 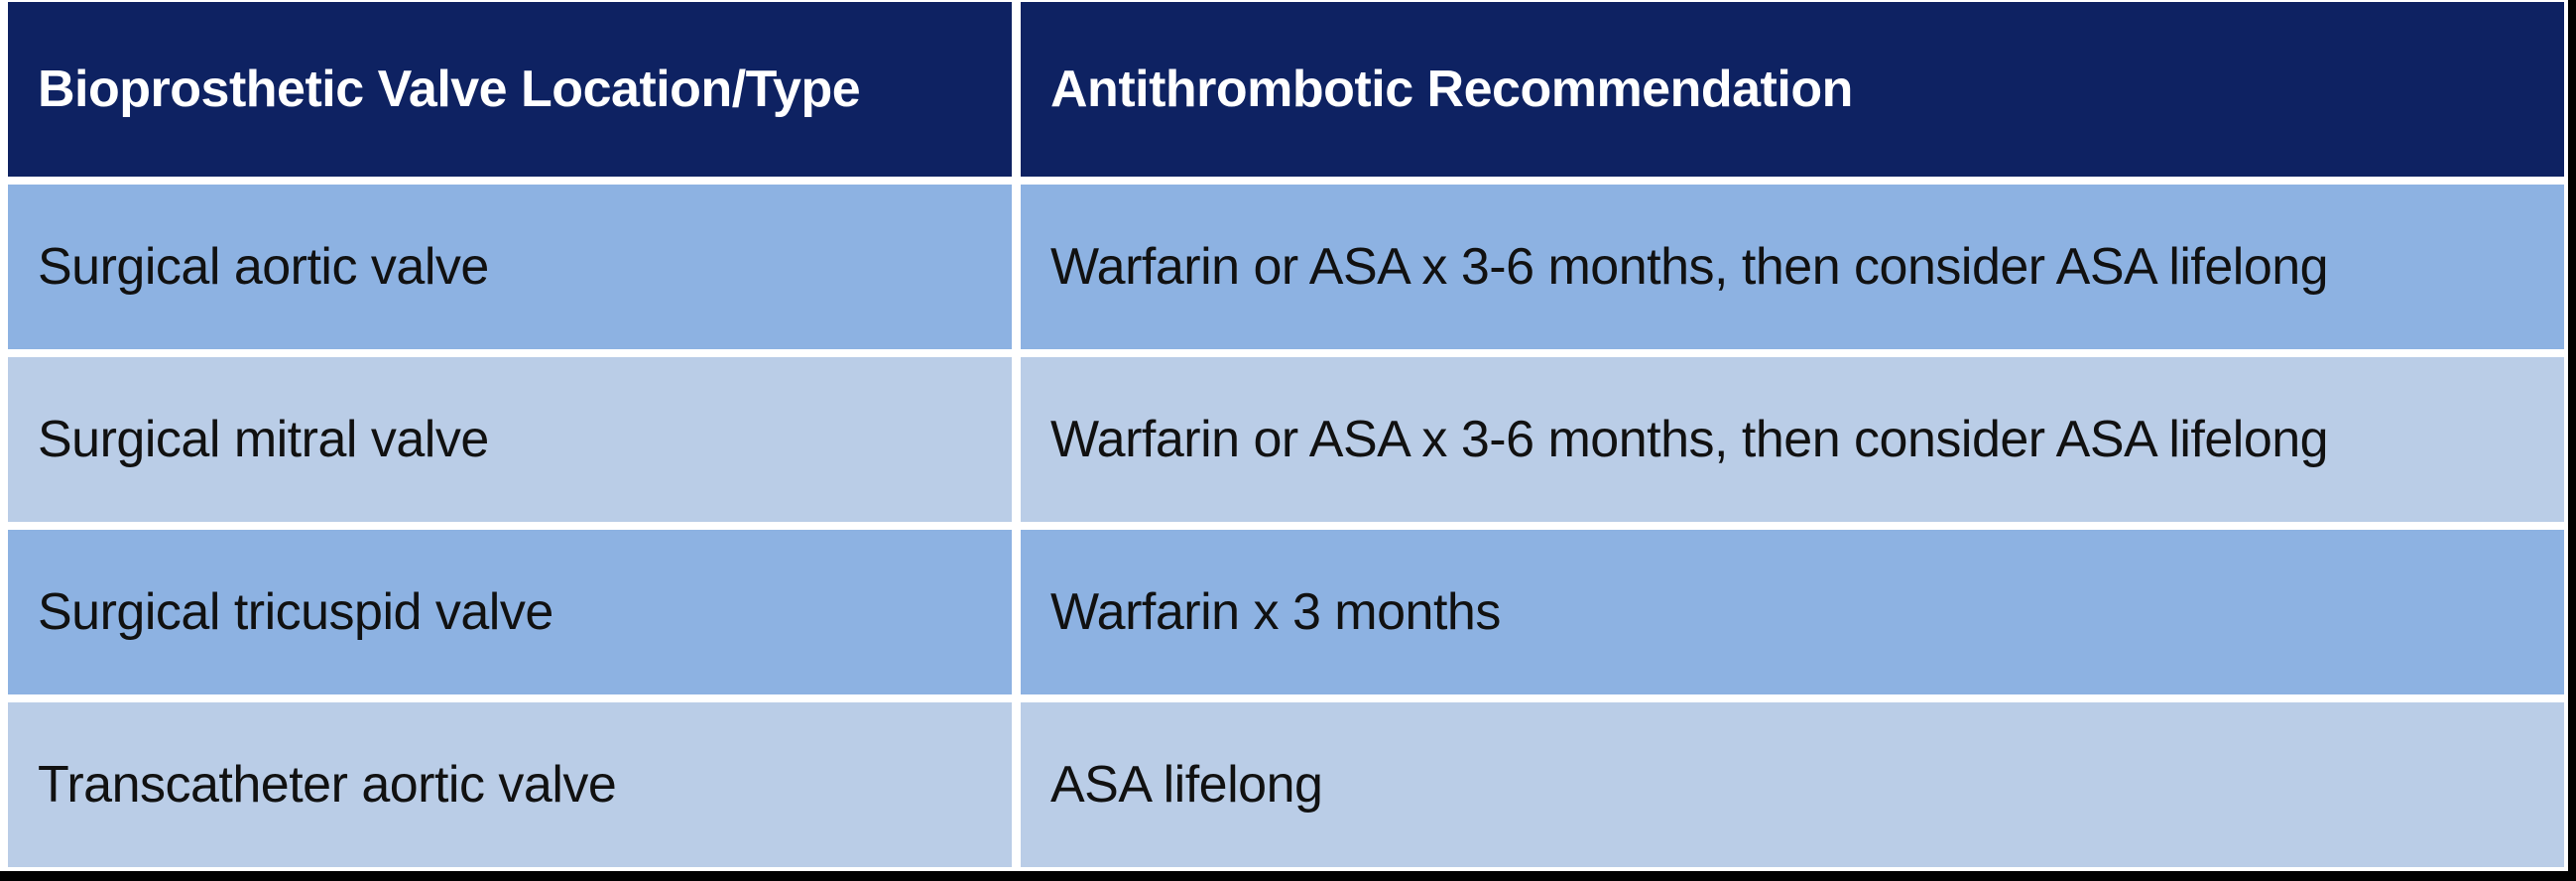 What do you see at coordinates (510, 439) in the screenshot?
I see `table-cell-valve-location: Surgical mitral valve` at bounding box center [510, 439].